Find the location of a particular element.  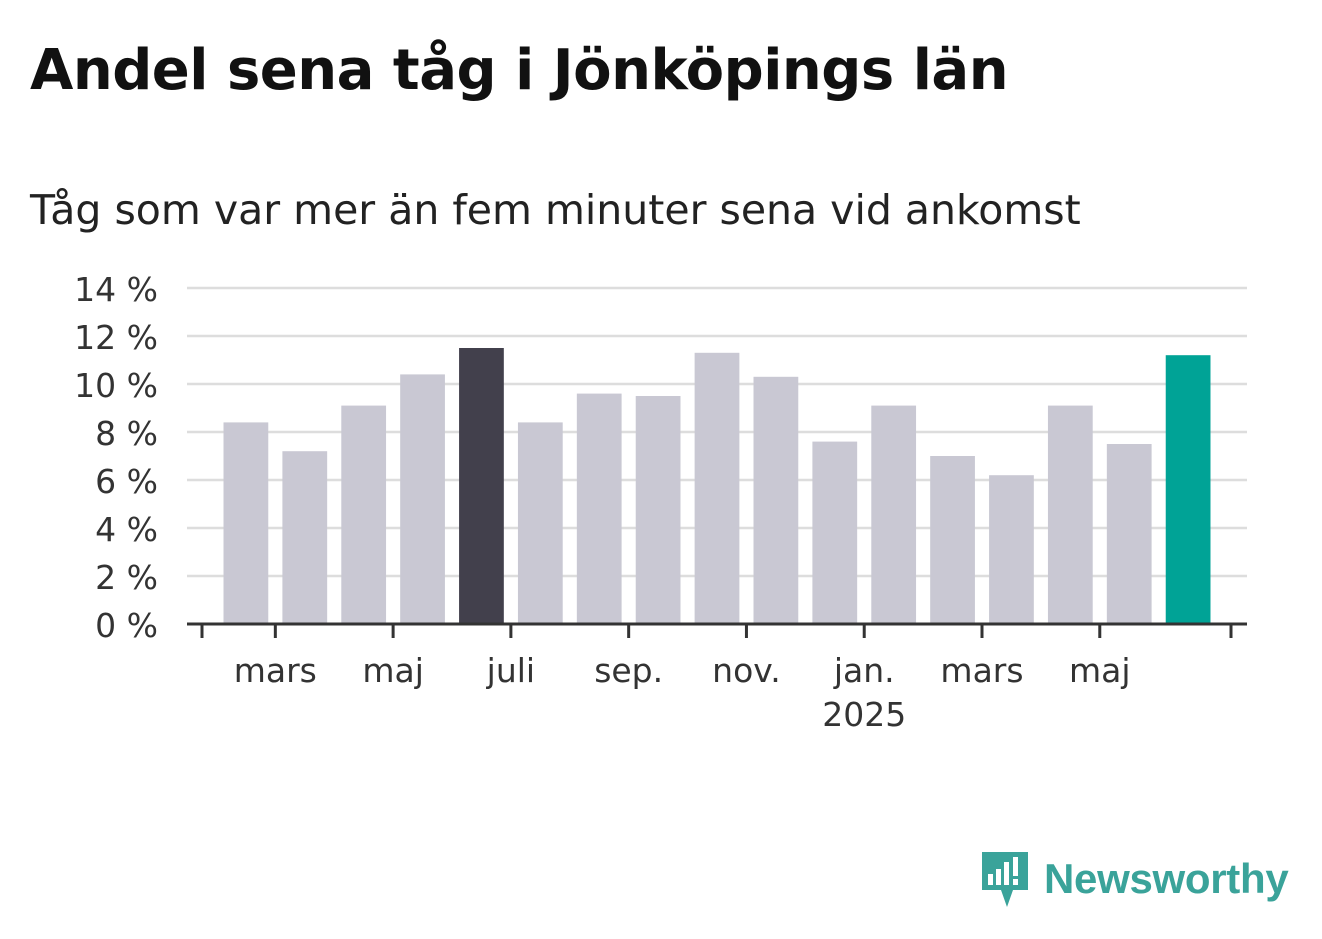

y-tick-label: 14 % is located at coordinates (116, 289).